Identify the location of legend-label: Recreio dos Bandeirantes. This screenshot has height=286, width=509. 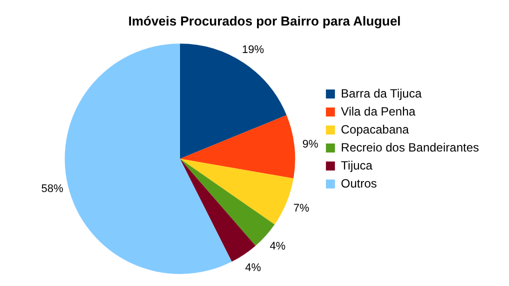
(410, 147).